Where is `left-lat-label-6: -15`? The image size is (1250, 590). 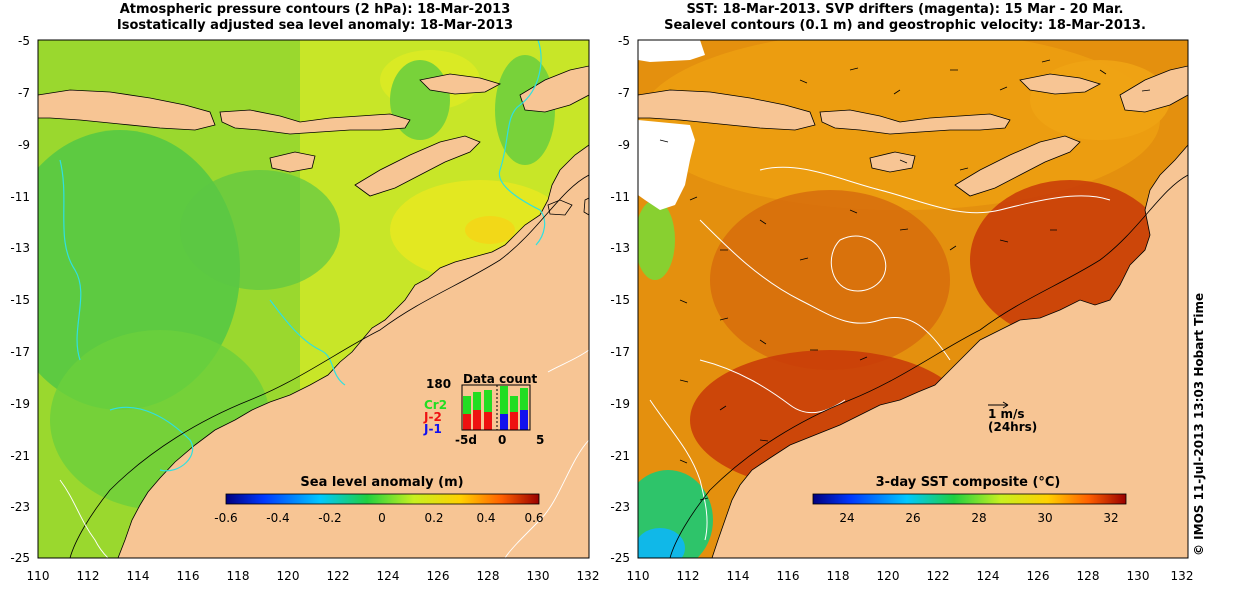 left-lat-label-6: -15 is located at coordinates (20, 300).